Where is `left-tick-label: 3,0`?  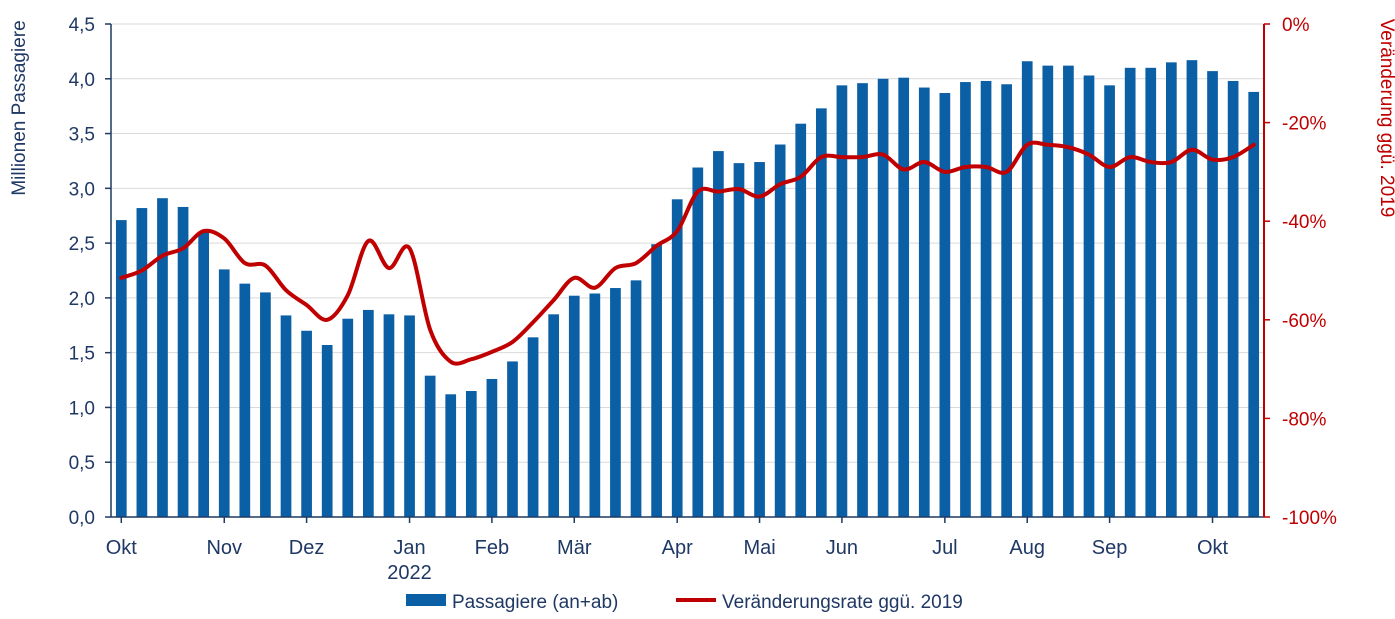 left-tick-label: 3,0 is located at coordinates (82, 189).